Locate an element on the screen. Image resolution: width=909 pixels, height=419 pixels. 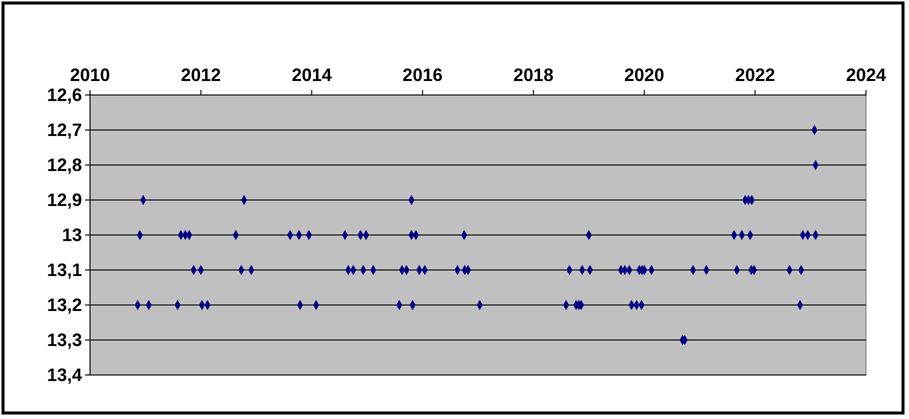
y-tick-label: 12,8 is located at coordinates (64, 164).